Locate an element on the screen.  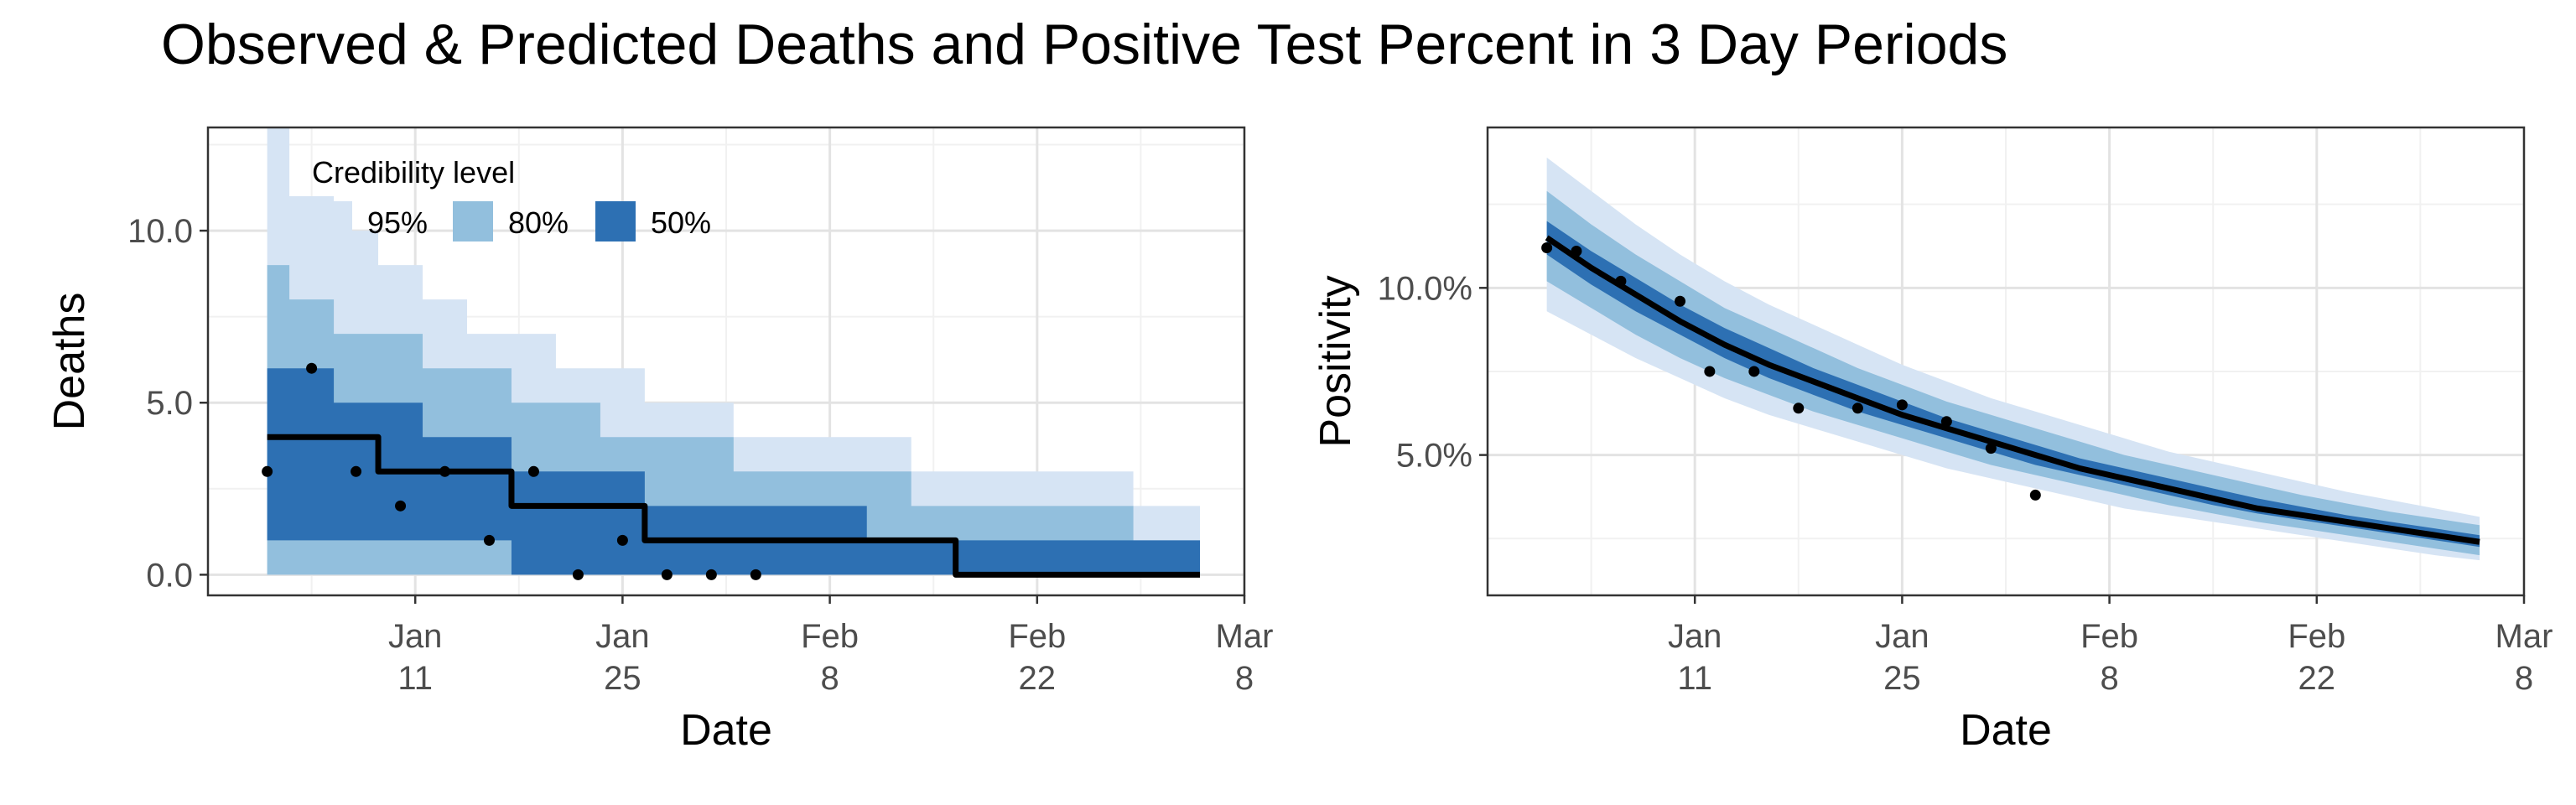
y-tick-label: 0.0 is located at coordinates (169, 575).